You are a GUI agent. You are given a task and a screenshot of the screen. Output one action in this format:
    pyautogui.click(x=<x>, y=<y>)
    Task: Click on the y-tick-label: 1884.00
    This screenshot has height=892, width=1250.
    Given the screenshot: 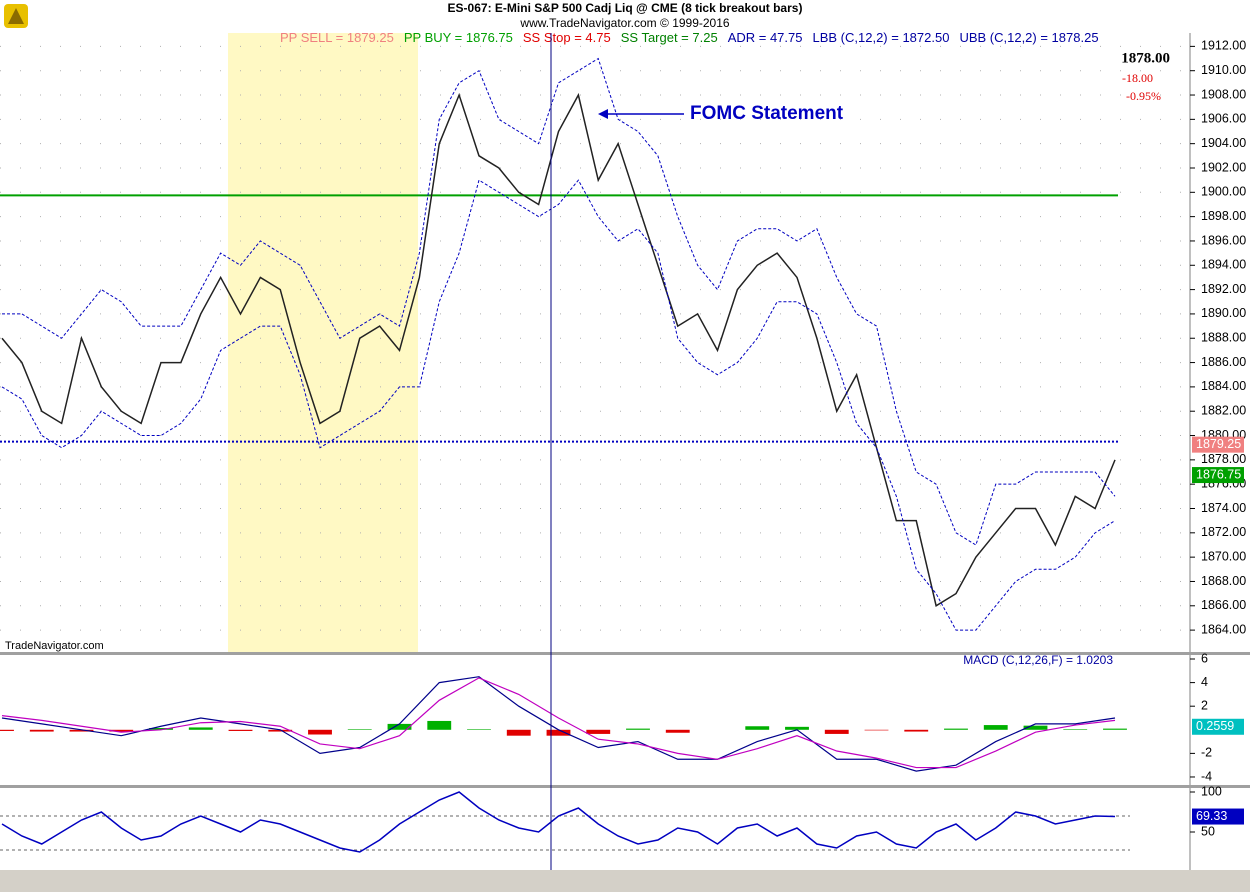 What is the action you would take?
    pyautogui.click(x=1223, y=386)
    